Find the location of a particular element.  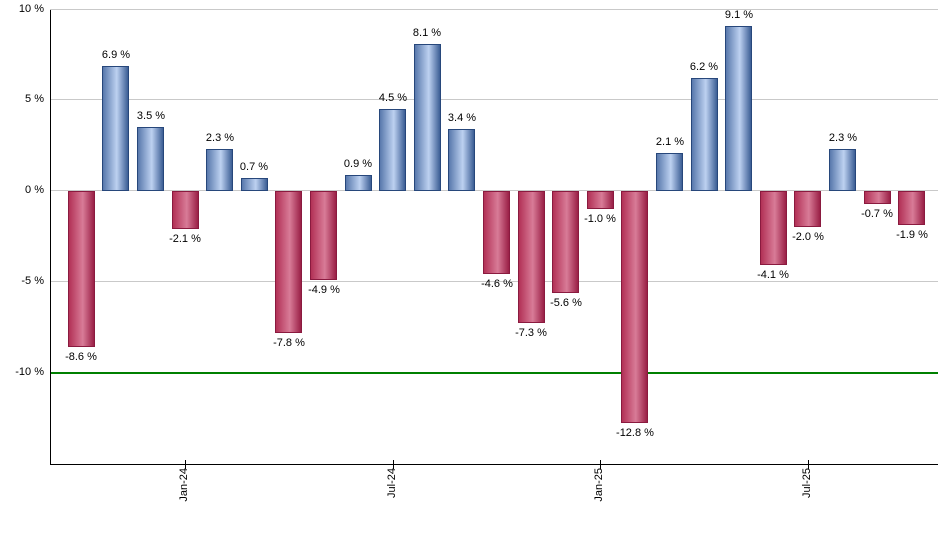

y-tick-label: 5 % is located at coordinates (34, 99).